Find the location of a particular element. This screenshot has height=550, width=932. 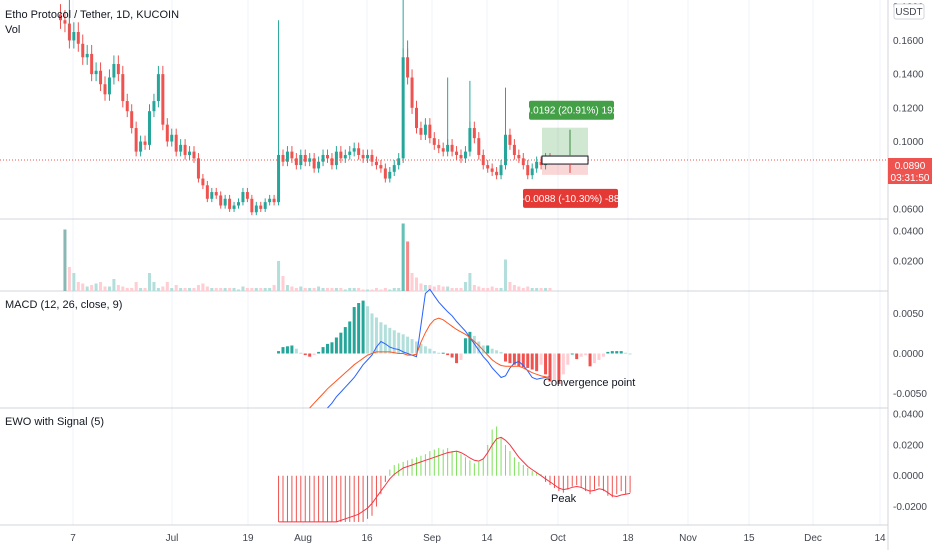

ewo-pane is located at coordinates (454, 474).